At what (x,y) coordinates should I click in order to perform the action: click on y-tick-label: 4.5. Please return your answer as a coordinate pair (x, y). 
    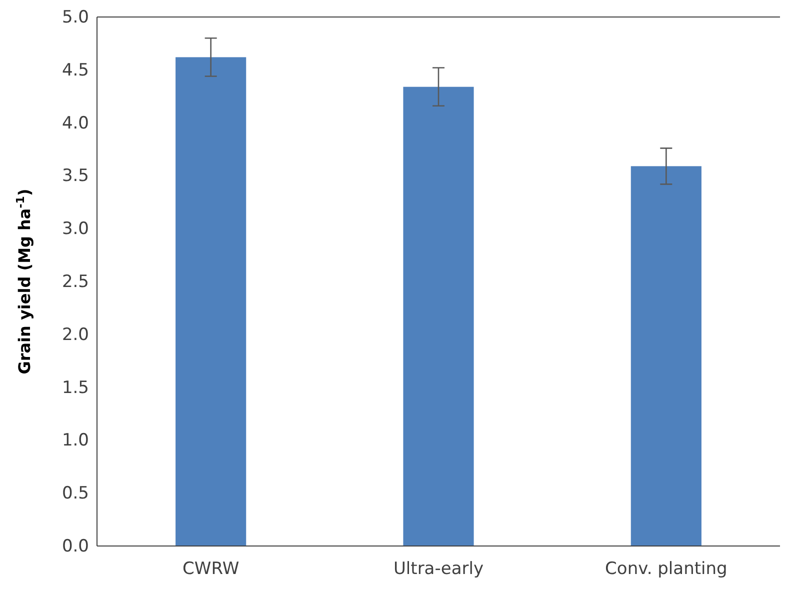
    Looking at the image, I should click on (75, 70).